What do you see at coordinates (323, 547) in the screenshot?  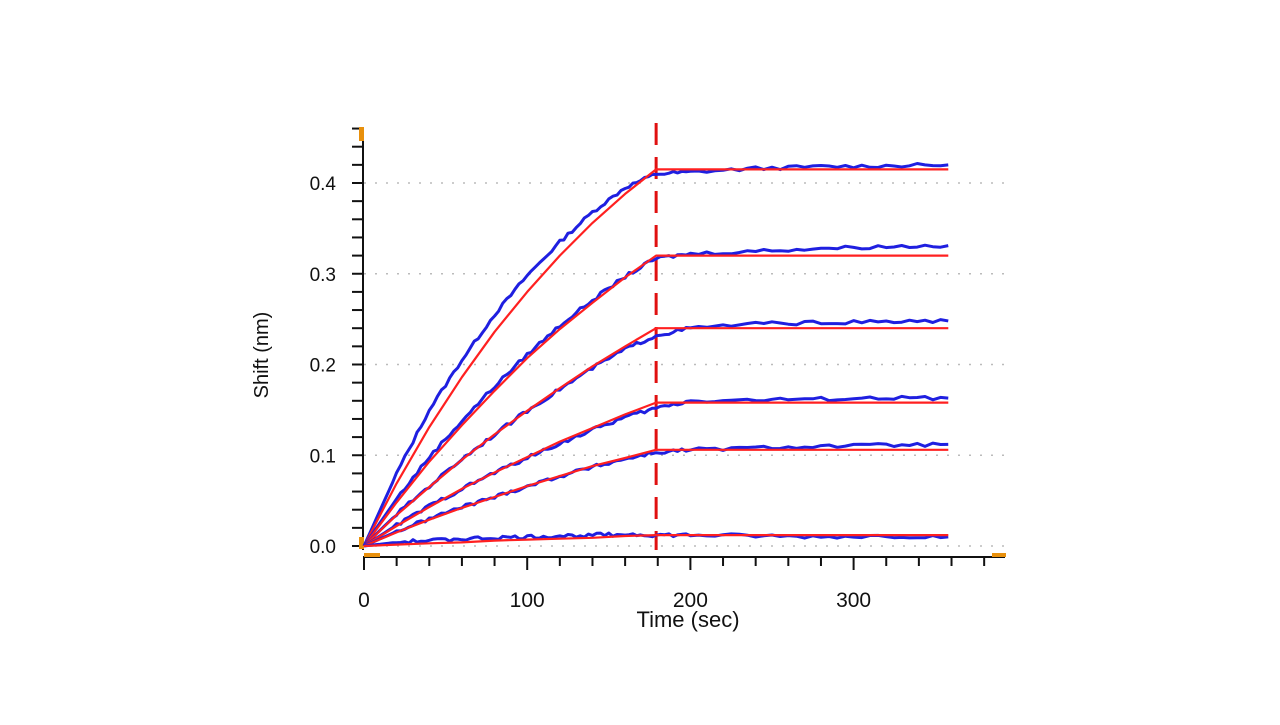 I see `y-tick-label: 0.0` at bounding box center [323, 547].